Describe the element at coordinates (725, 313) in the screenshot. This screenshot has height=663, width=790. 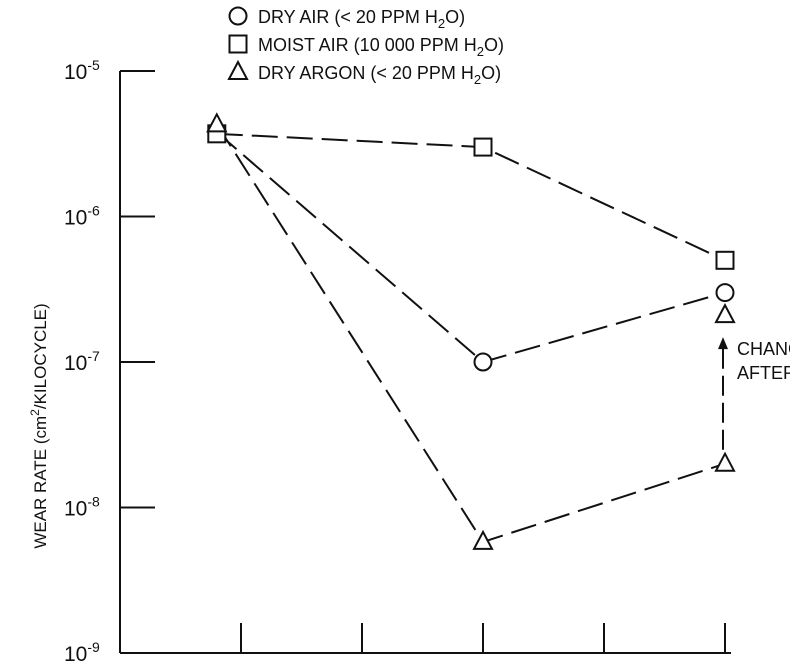
I see `data-point-triangle-after` at that location.